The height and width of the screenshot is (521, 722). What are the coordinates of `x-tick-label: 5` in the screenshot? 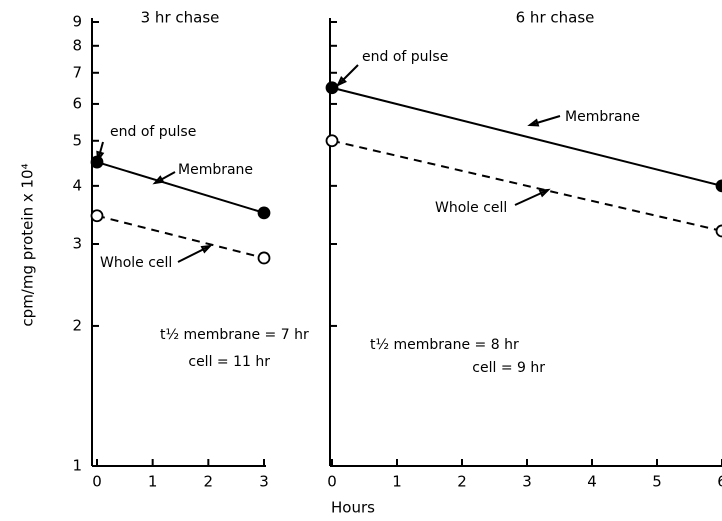 It's located at (657, 482).